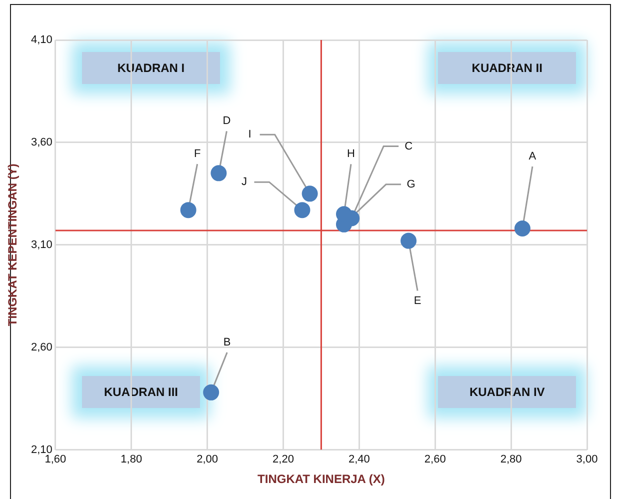  Describe the element at coordinates (283, 459) in the screenshot. I see `x-tick-label: 2,20` at that location.